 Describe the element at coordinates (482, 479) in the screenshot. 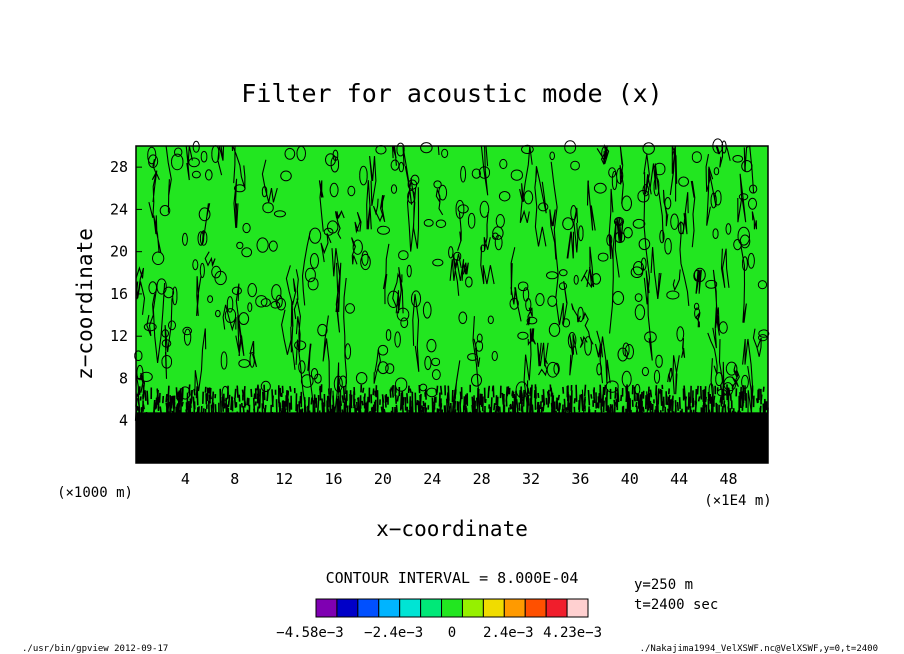

I see `x-tick-label: 28` at that location.